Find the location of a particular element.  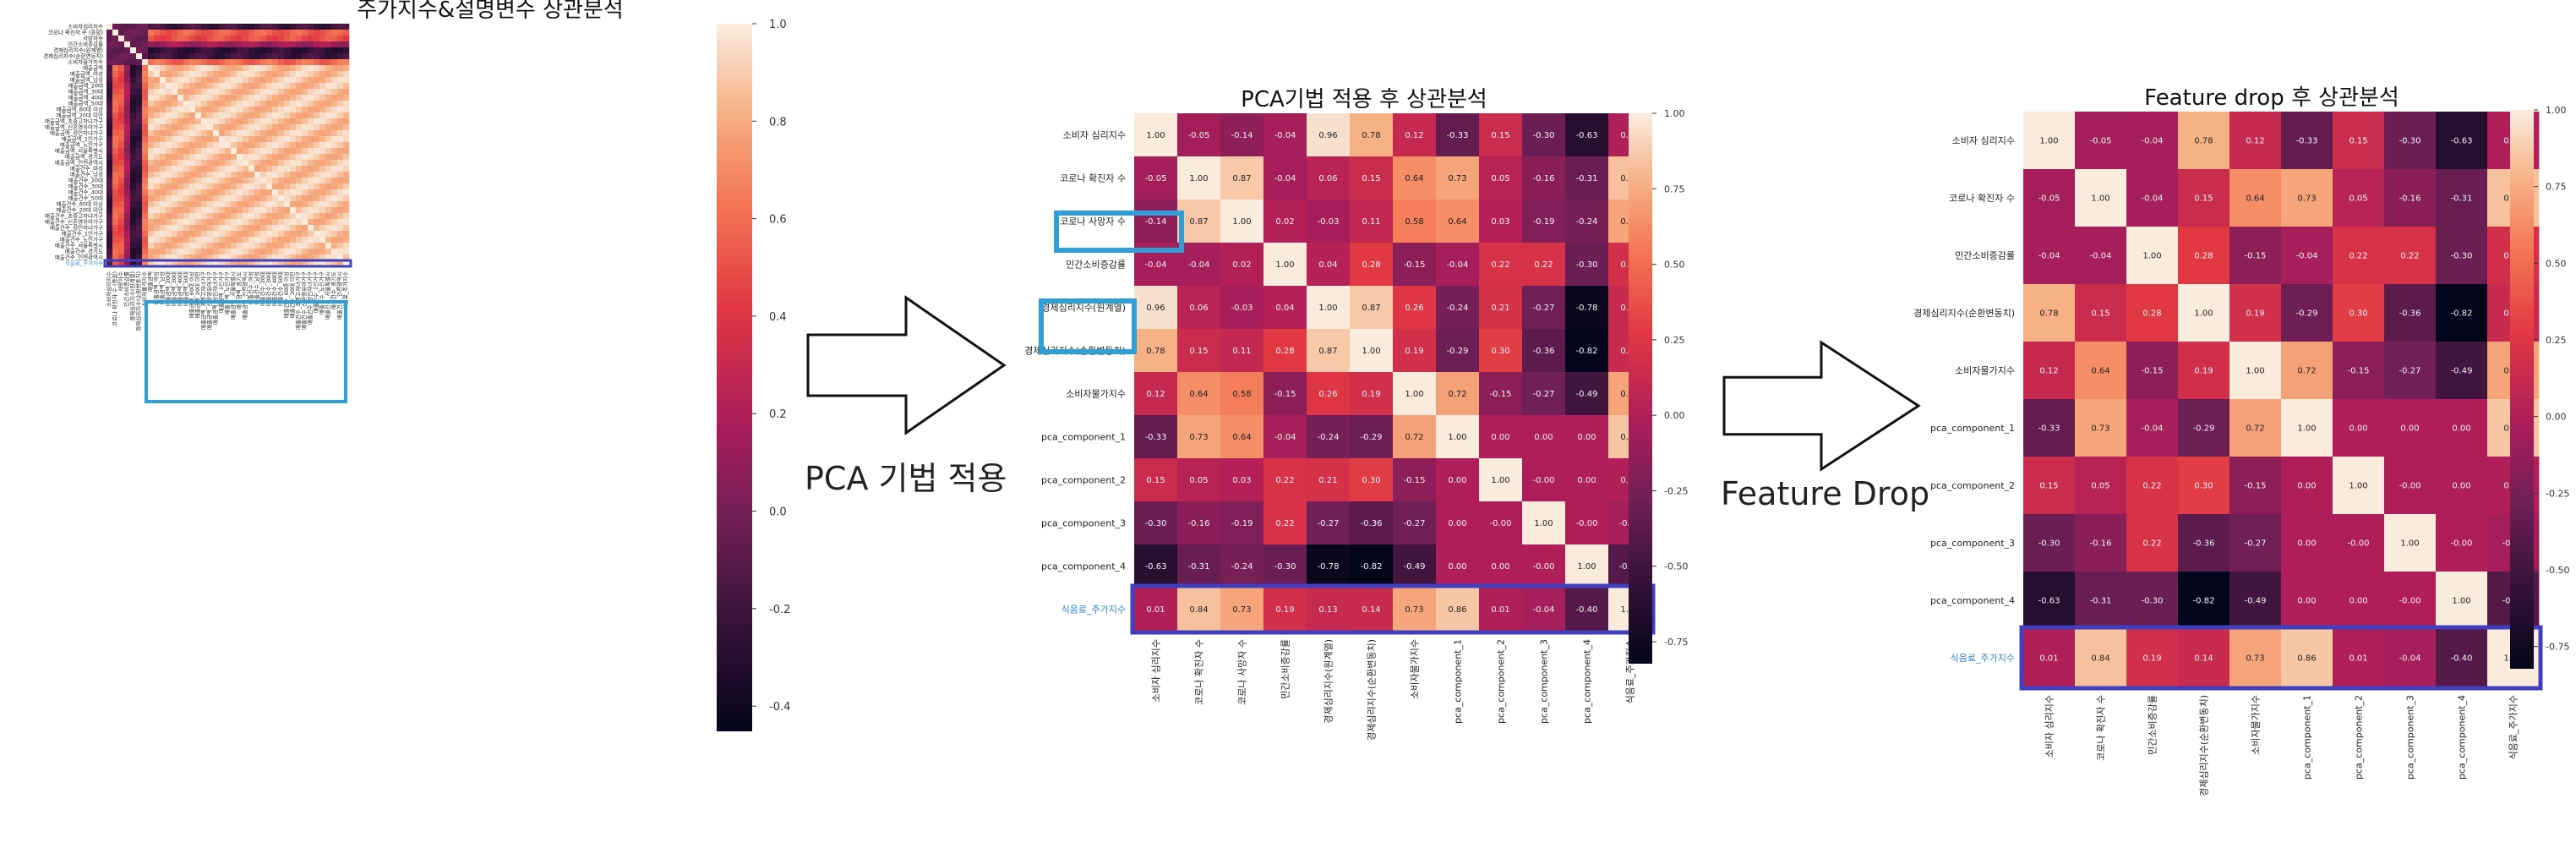

heatmap-3-cell-value: -0.04 is located at coordinates (2410, 659).